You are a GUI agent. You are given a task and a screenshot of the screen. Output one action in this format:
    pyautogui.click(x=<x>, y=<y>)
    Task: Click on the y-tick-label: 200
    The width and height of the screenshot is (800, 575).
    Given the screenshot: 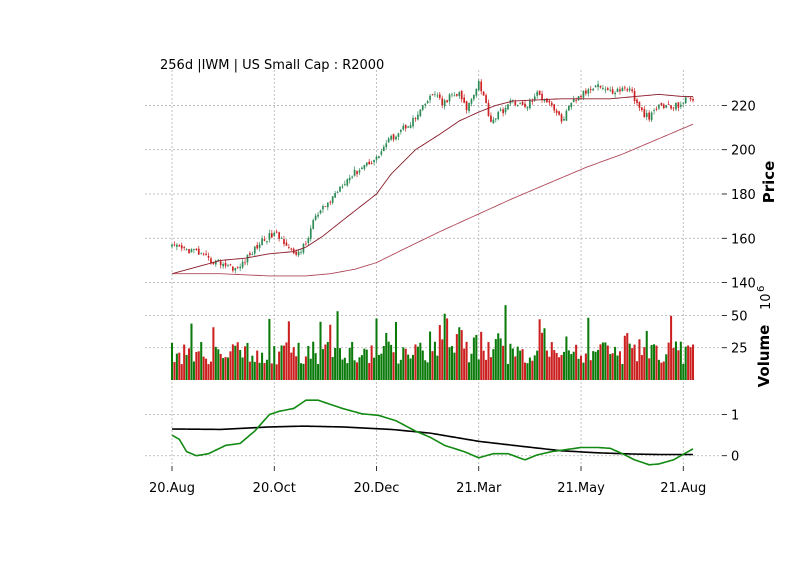 What is the action you would take?
    pyautogui.click(x=743, y=151)
    